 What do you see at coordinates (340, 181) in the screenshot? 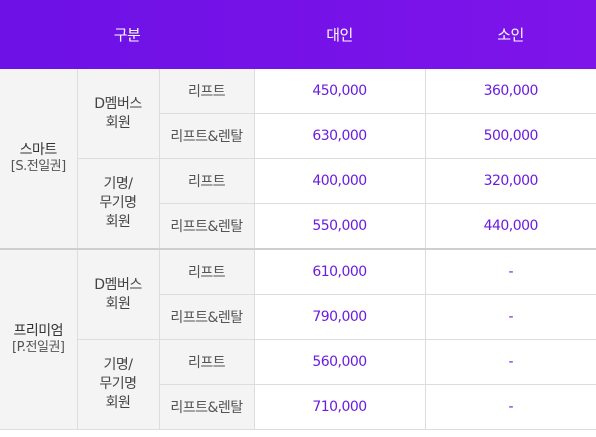
I see `adult-price: 400,000` at bounding box center [340, 181].